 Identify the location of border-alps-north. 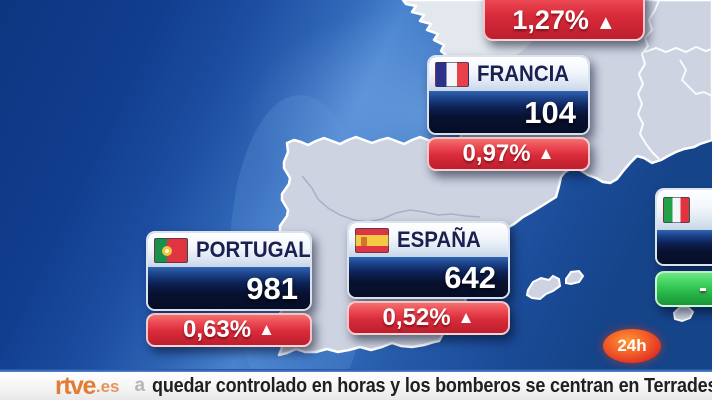
(678, 49).